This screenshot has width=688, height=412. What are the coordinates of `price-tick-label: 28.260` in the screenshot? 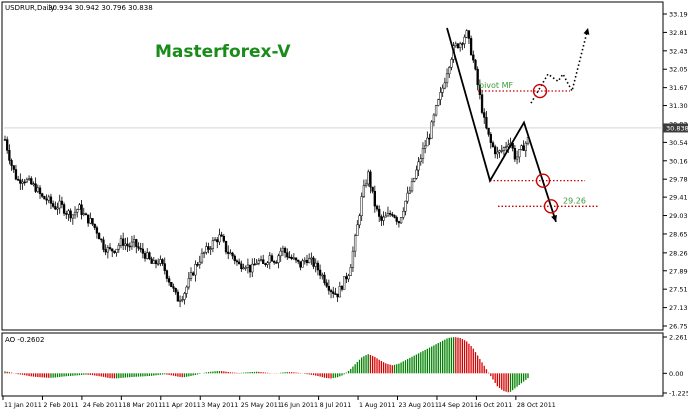 It's located at (678, 253).